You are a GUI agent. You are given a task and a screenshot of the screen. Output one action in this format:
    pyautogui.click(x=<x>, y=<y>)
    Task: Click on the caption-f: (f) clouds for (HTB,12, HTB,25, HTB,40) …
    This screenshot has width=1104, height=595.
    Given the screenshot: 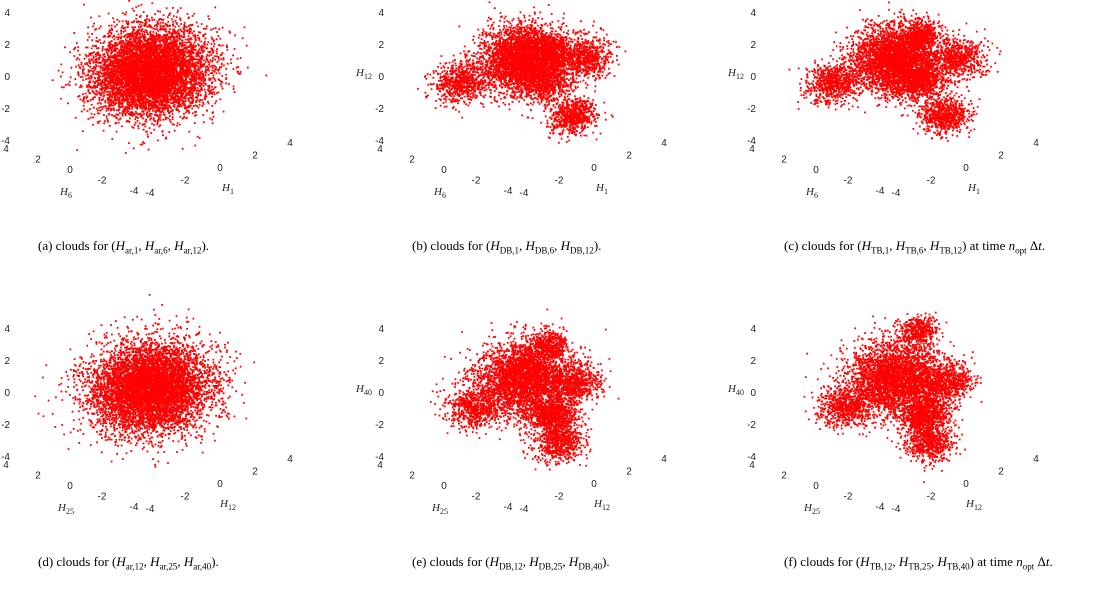 What is the action you would take?
    pyautogui.click(x=942, y=564)
    